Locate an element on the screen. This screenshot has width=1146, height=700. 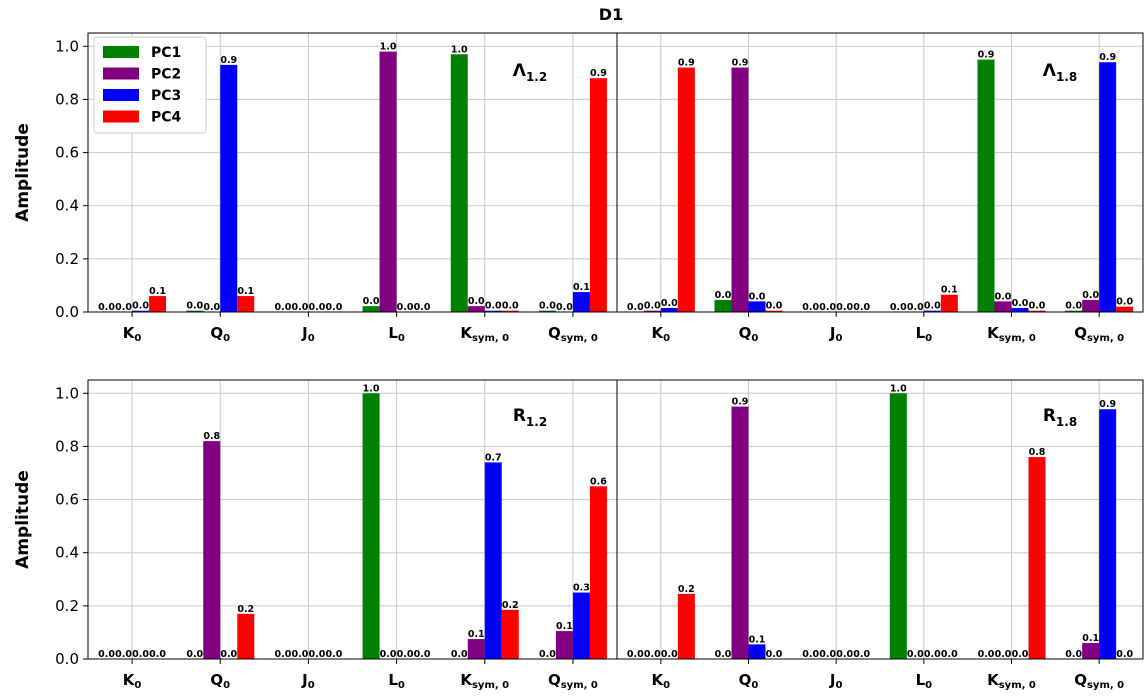
legend-swatch-pc4 is located at coordinates (121, 116).